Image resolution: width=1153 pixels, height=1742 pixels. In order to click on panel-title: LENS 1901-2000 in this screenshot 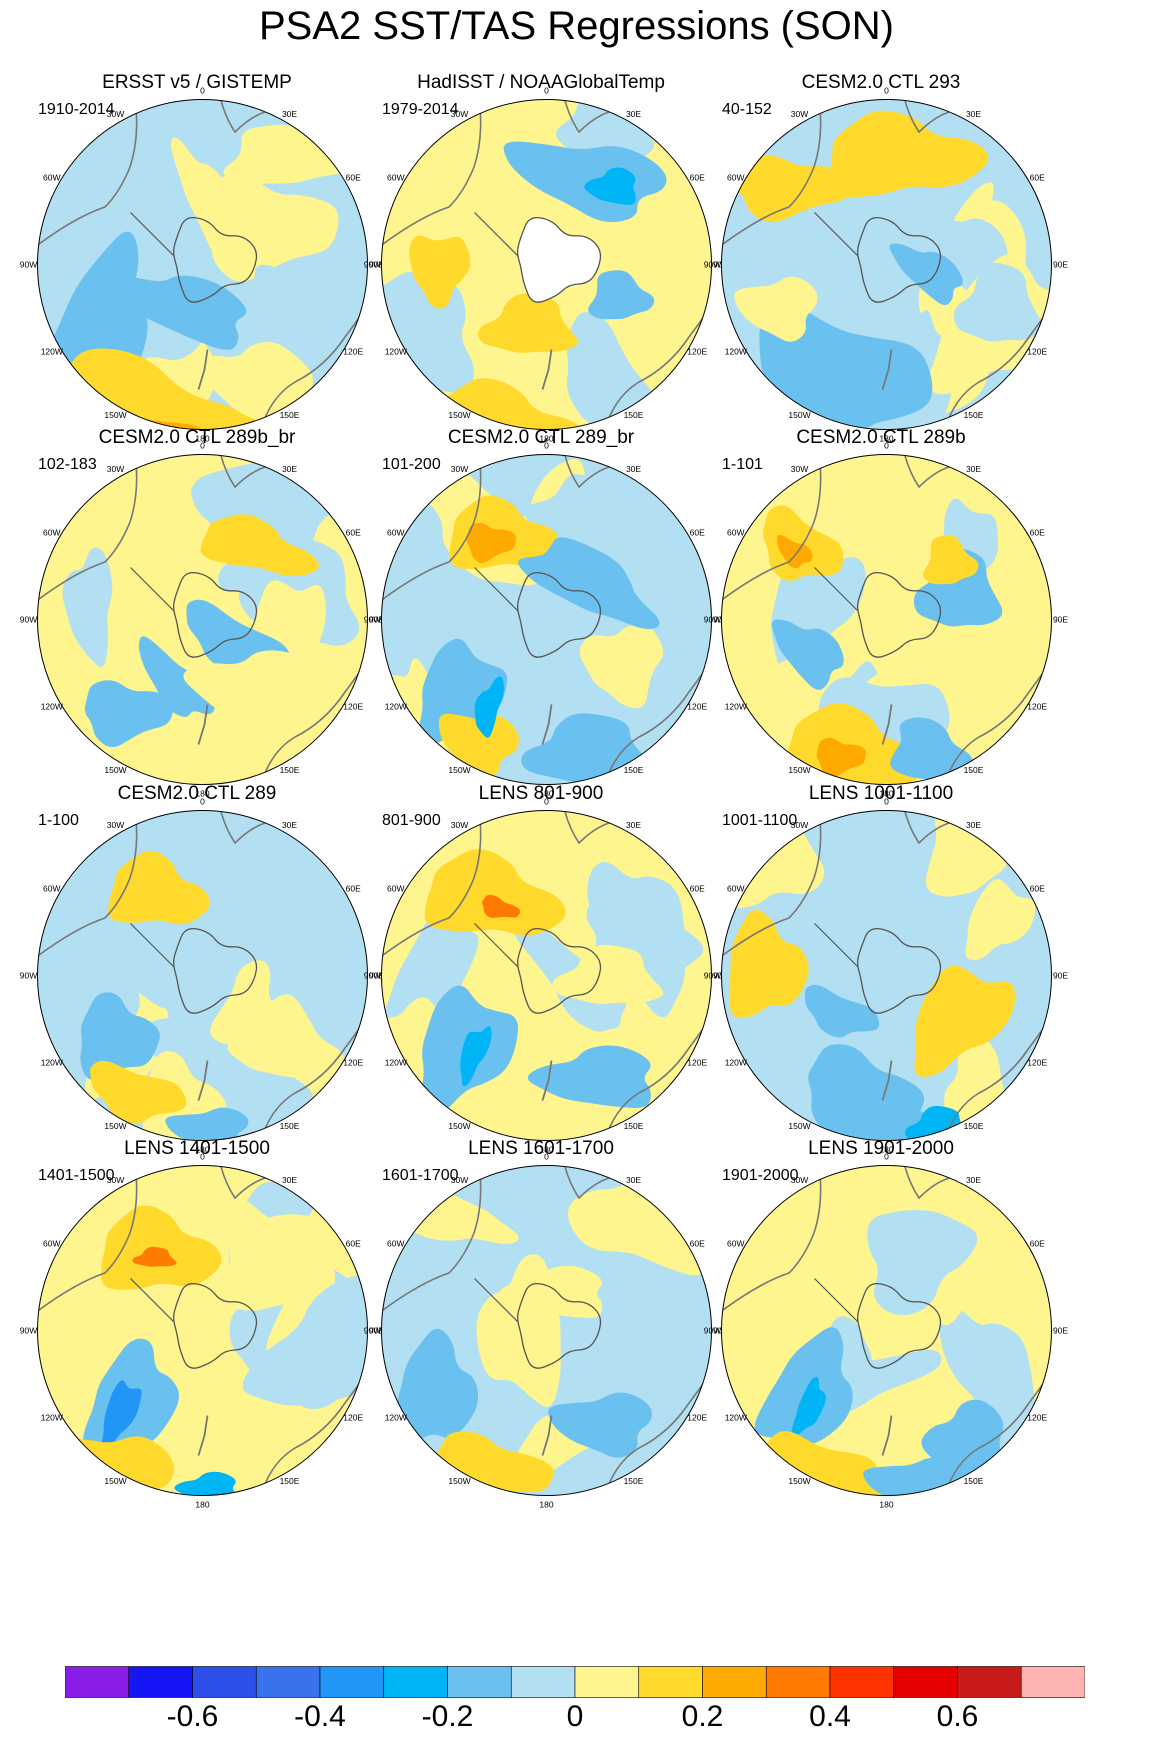, I will do `click(881, 1148)`.